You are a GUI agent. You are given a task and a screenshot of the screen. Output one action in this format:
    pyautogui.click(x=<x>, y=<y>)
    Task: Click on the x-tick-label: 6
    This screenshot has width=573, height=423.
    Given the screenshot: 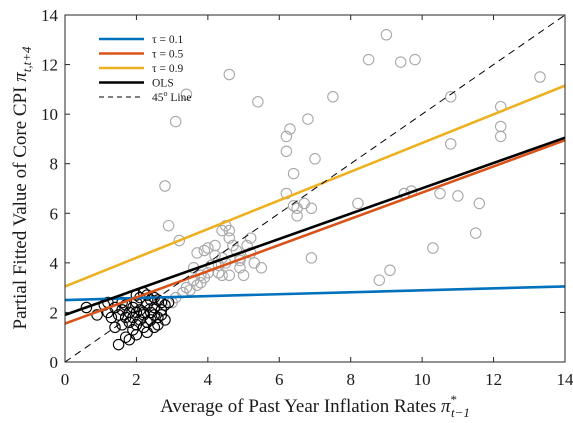 What is the action you would take?
    pyautogui.click(x=279, y=379)
    